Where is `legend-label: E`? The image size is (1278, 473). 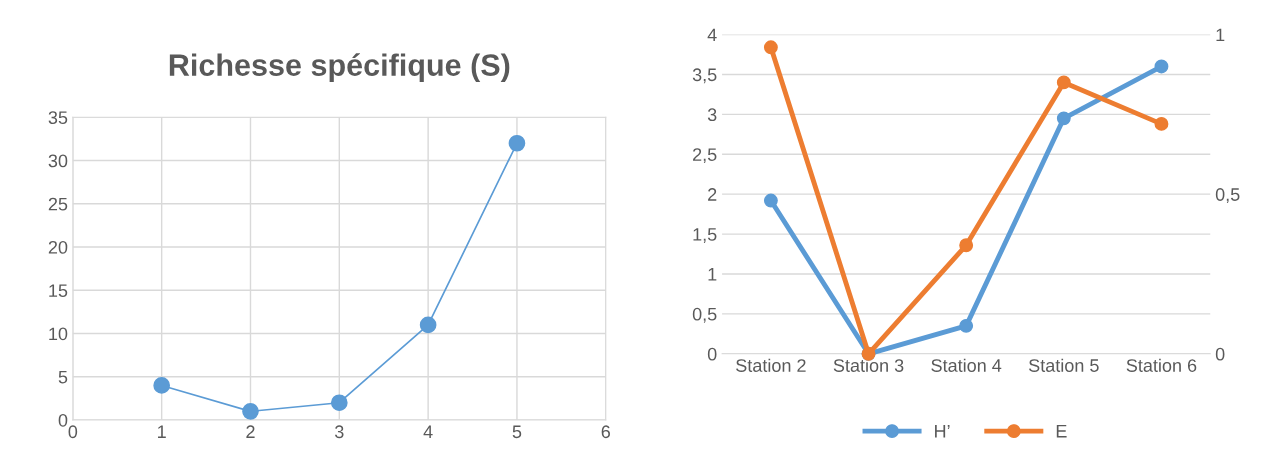
legend-label: E is located at coordinates (1061, 431).